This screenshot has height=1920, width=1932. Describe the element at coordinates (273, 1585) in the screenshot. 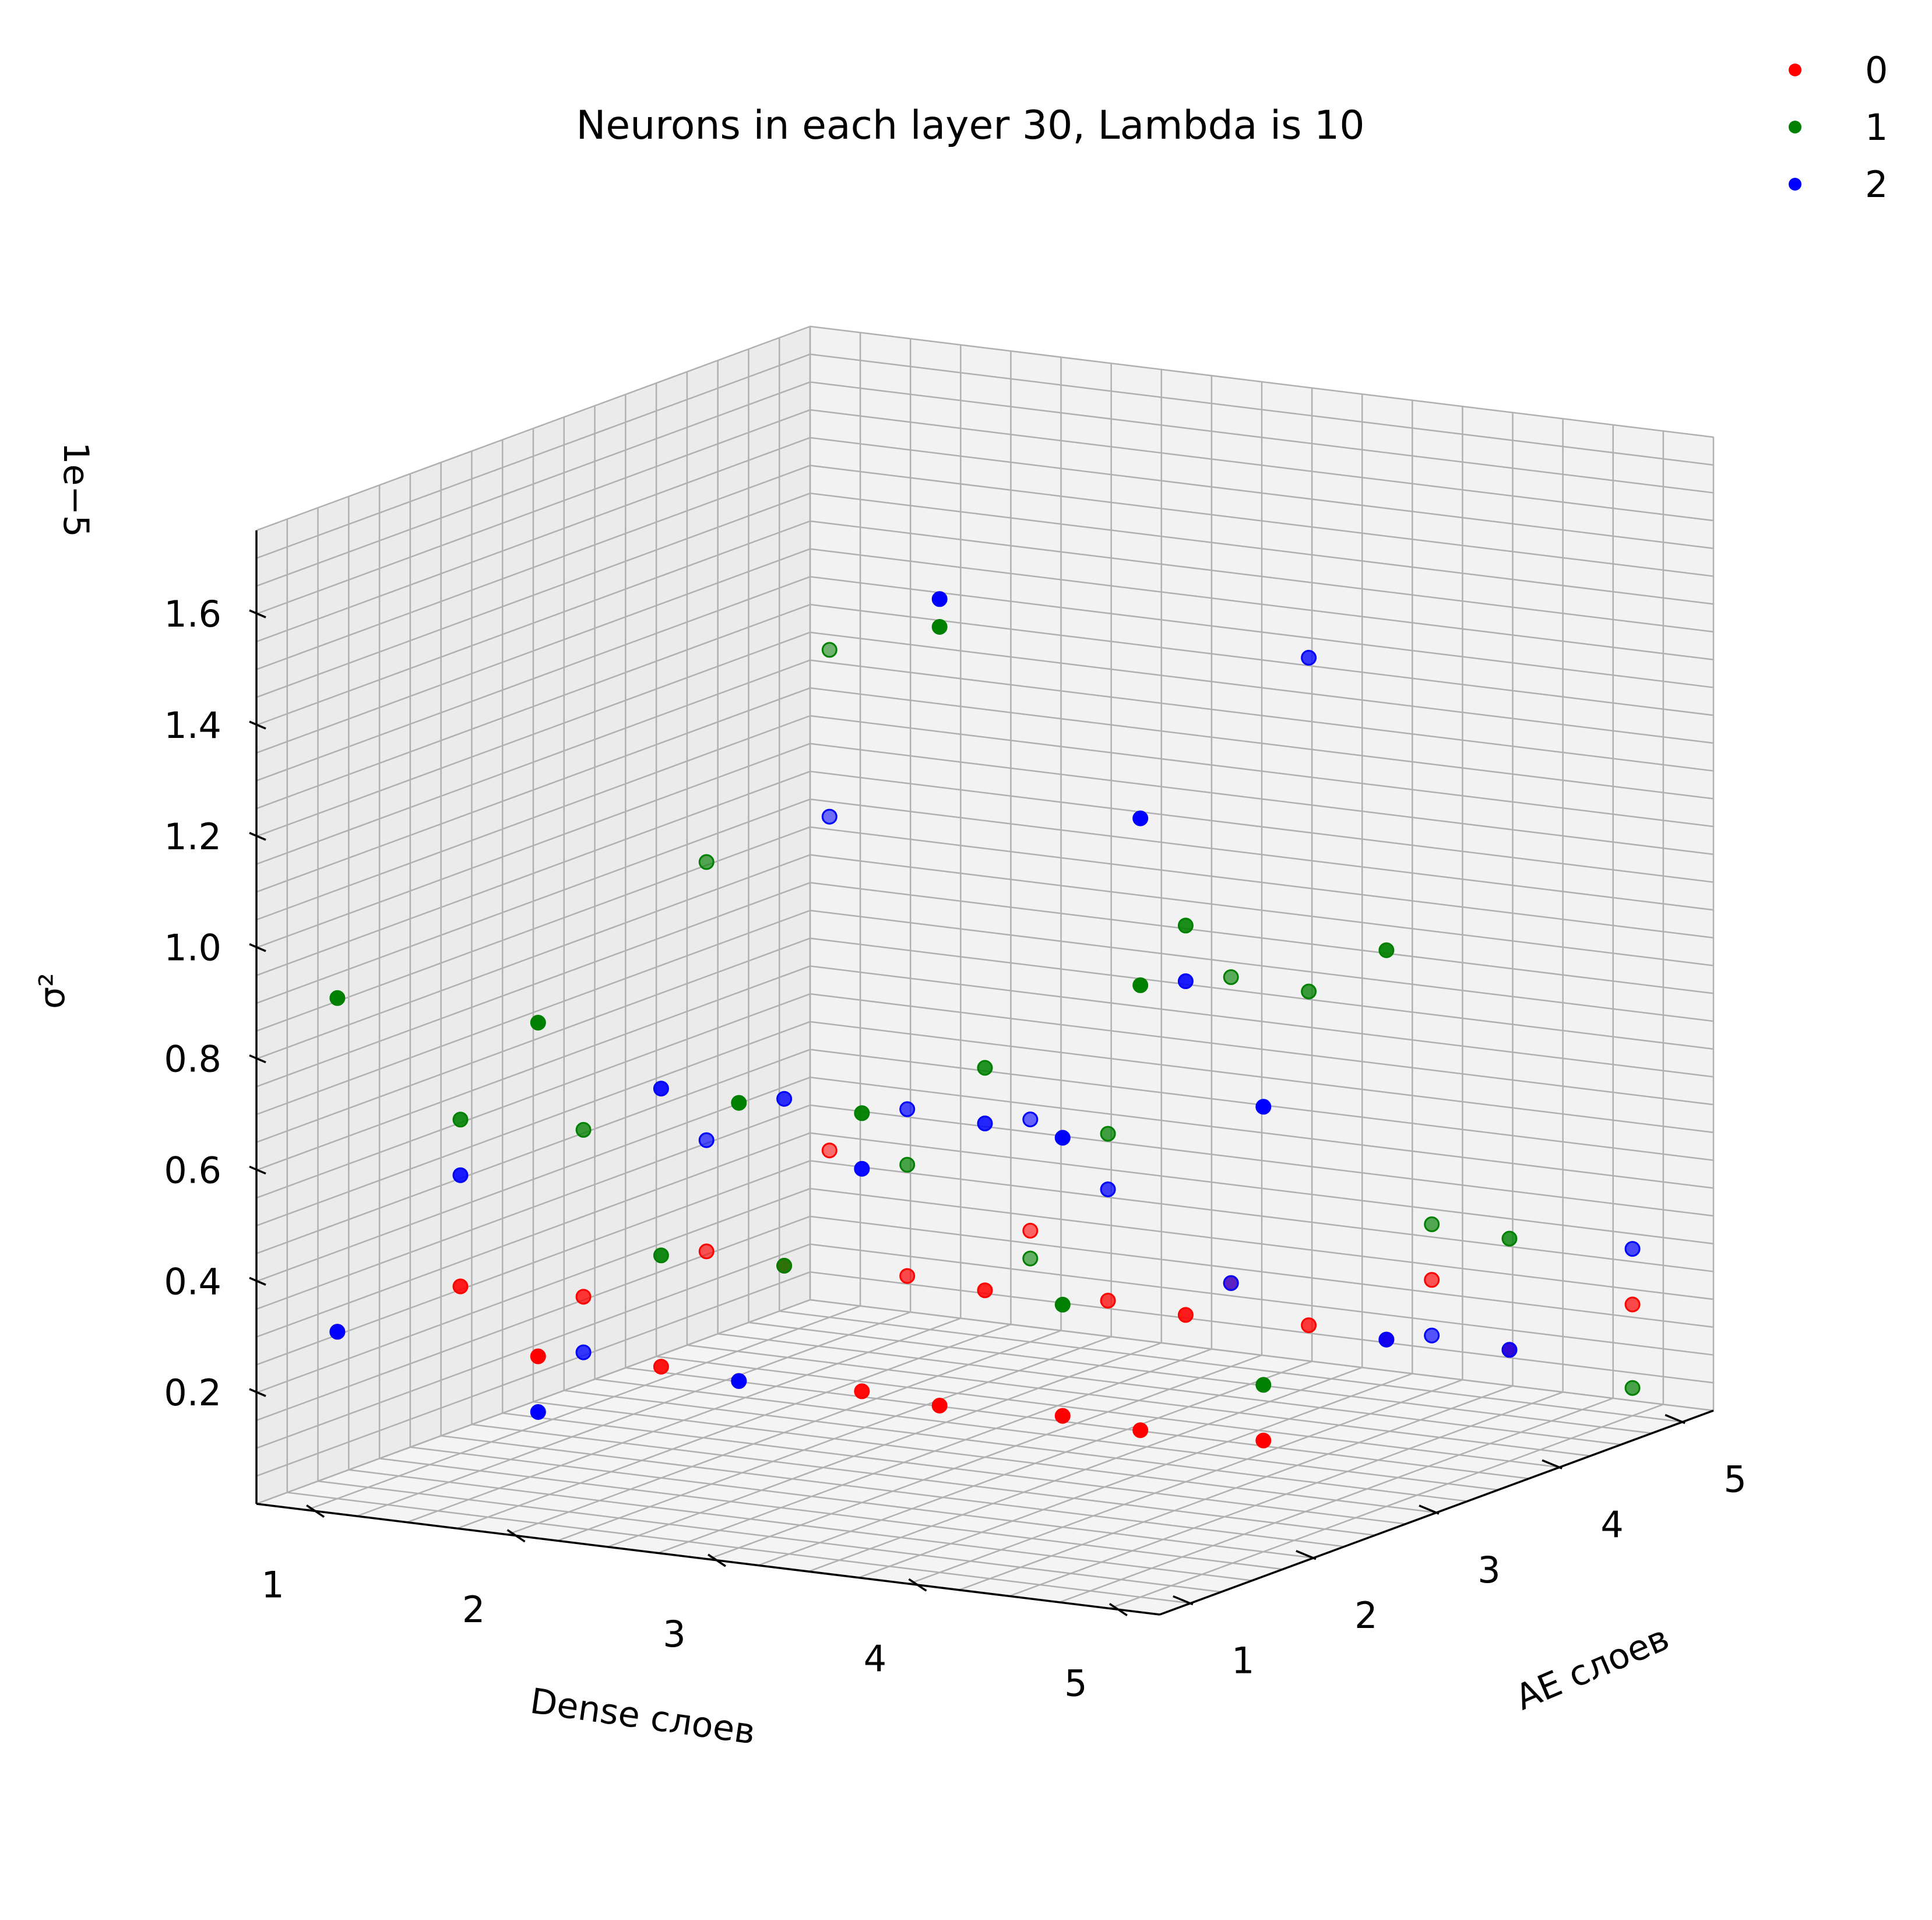

I see `x-tick-label: 1` at that location.